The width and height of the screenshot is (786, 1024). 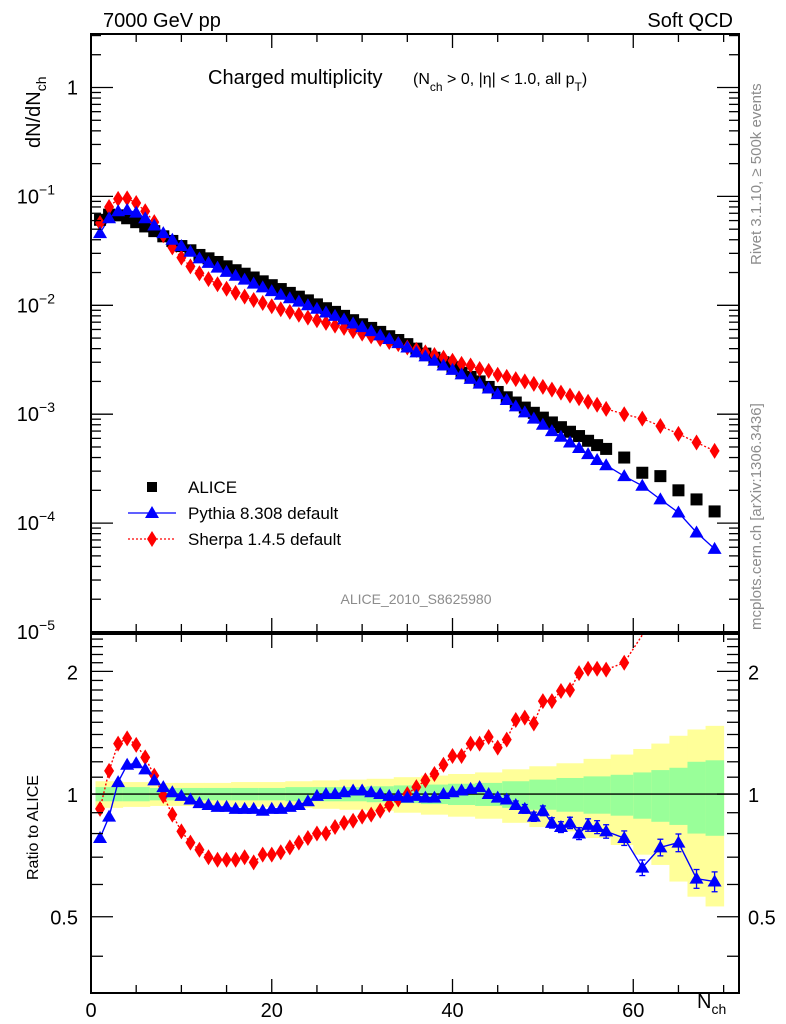 I want to click on main-y-tick-label: 10⁻², so click(x=36, y=303).